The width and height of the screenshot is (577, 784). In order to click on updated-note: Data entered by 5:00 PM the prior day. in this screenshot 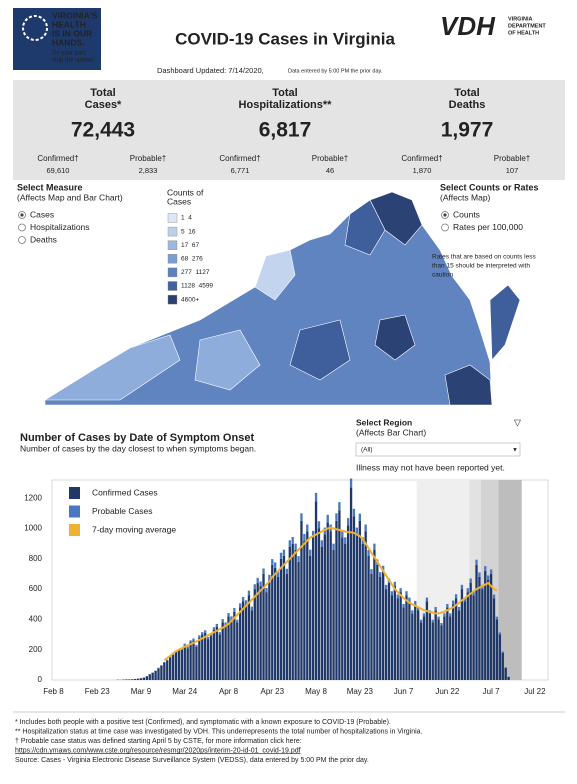, I will do `click(335, 71)`.